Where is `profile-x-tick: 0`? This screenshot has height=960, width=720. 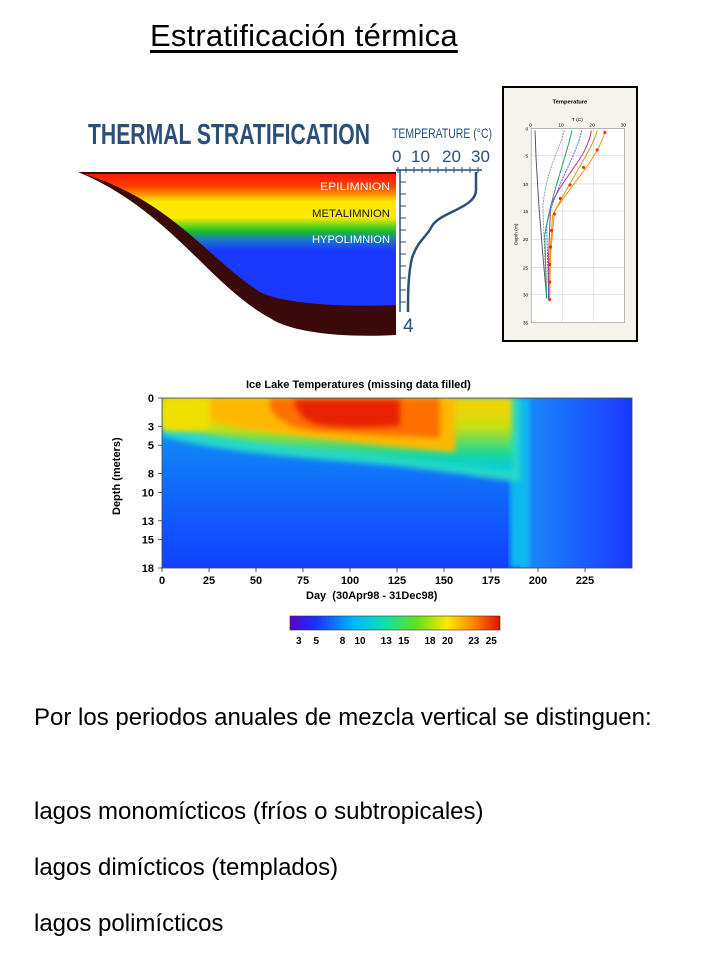 profile-x-tick: 0 is located at coordinates (530, 126).